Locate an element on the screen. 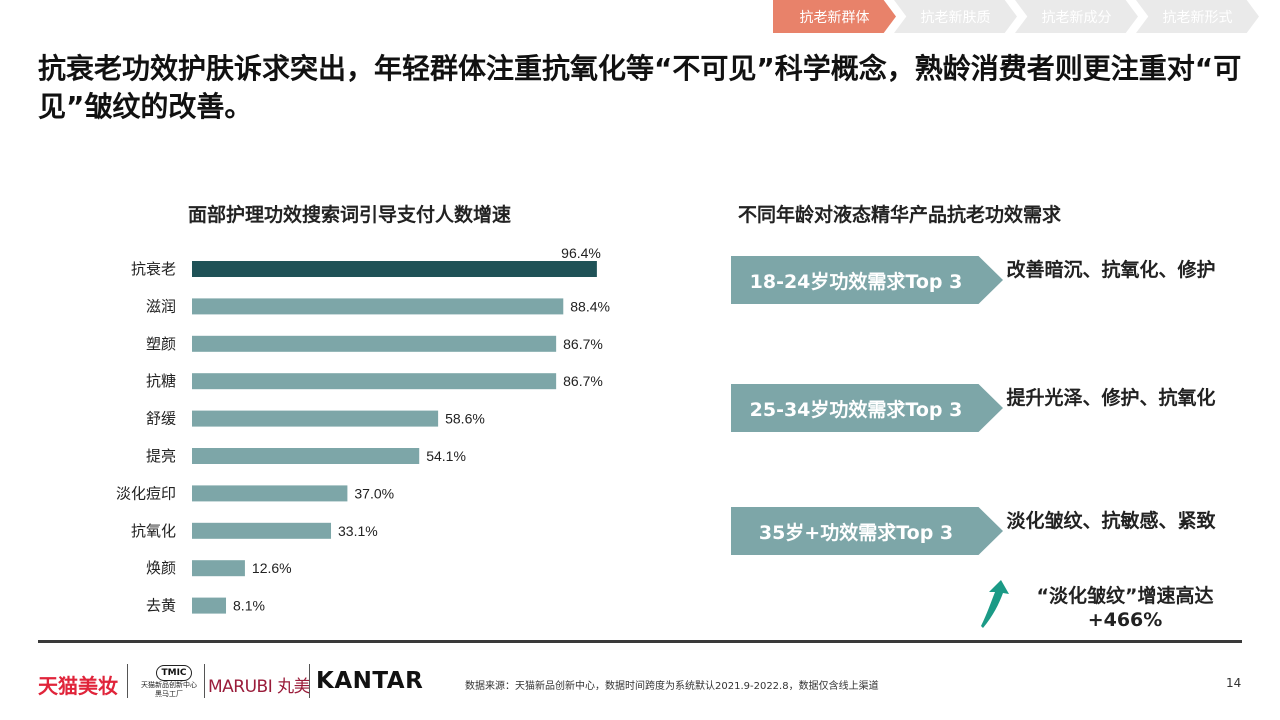 The height and width of the screenshot is (720, 1280). demand-label-arrow: 25-34岁功效需求Top 3 is located at coordinates (867, 408).